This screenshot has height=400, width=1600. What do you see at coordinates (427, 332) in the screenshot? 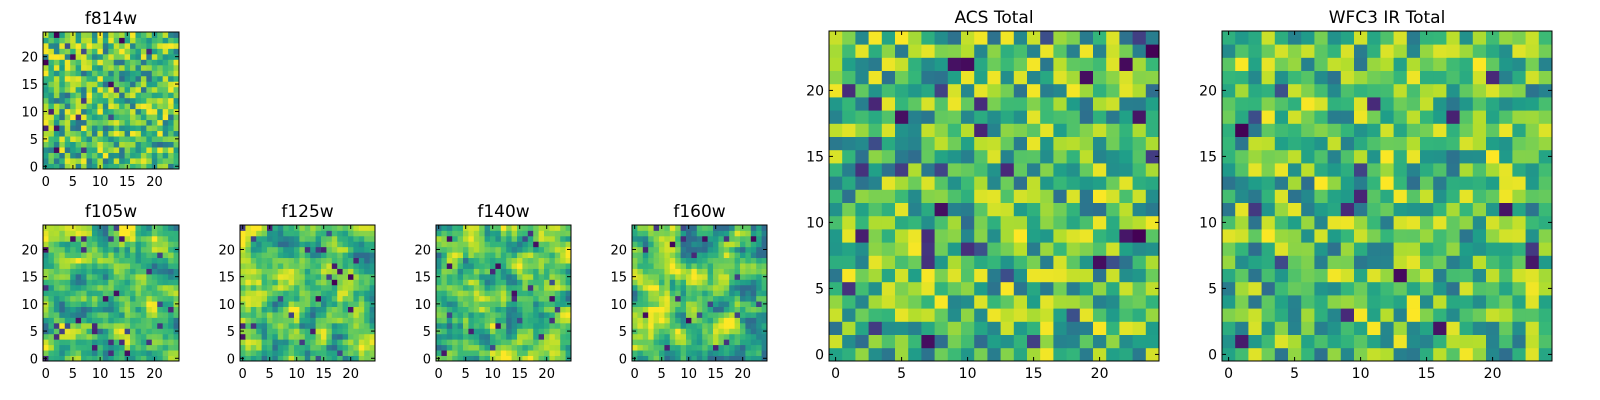
I see `y-tick-label: 5` at bounding box center [427, 332].